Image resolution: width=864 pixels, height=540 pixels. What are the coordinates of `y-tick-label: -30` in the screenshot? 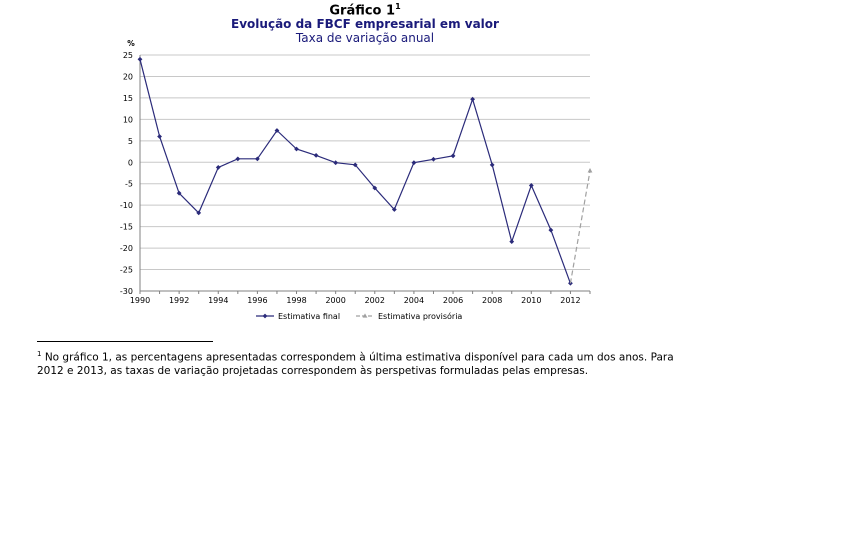 It's located at (126, 291).